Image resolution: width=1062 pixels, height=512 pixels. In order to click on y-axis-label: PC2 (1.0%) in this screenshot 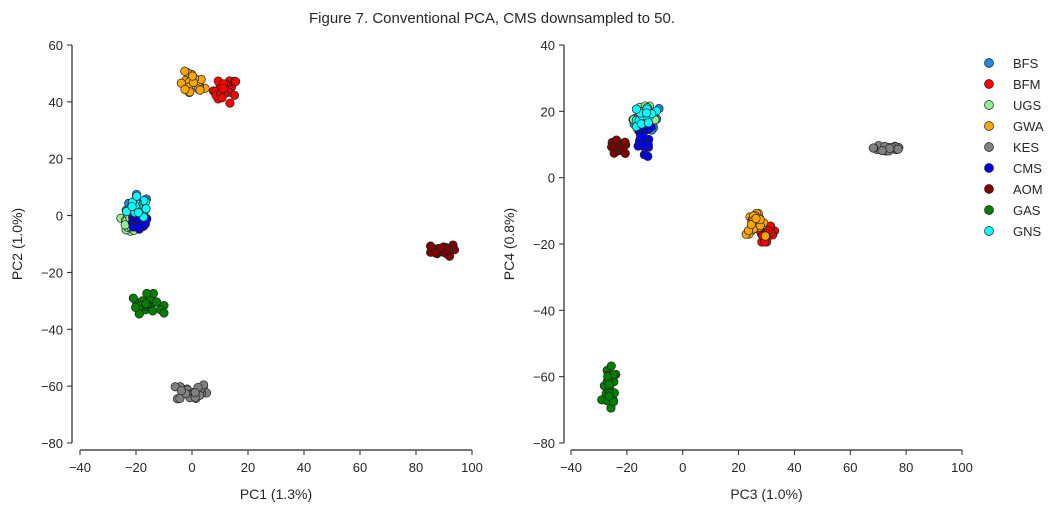, I will do `click(17, 244)`.